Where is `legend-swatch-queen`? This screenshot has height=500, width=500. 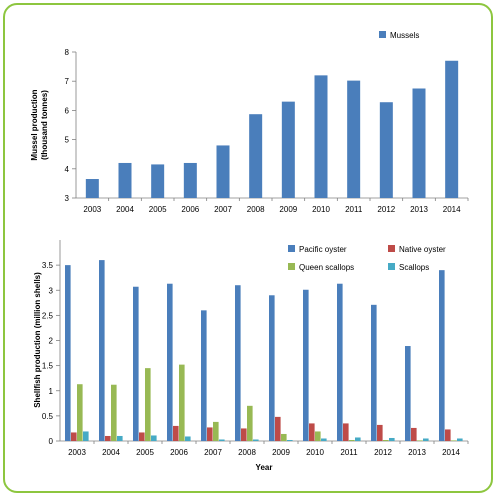 legend-swatch-queen is located at coordinates (291, 266).